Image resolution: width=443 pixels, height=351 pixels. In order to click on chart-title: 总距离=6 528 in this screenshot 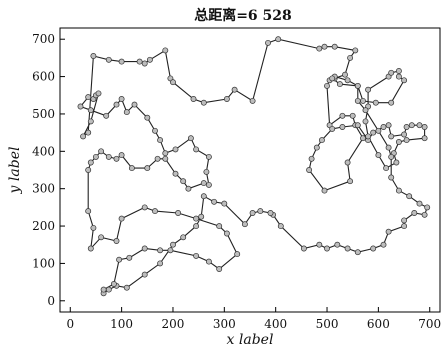, I will do `click(243, 15)`.